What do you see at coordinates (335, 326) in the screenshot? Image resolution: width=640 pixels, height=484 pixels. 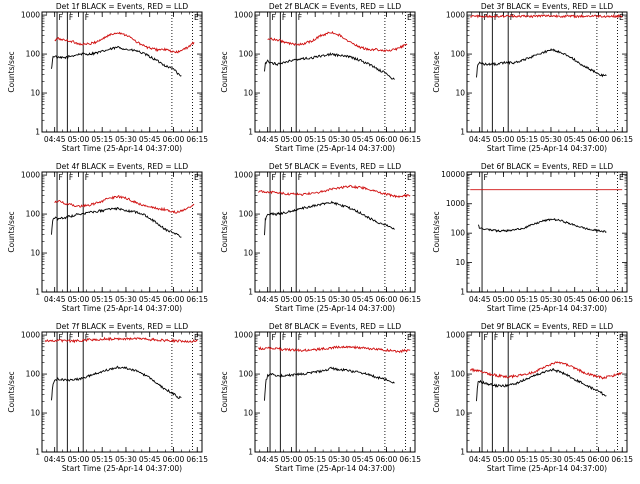 I see `panel-title: Det 8f BLACK = Events, RED = LLD` at bounding box center [335, 326].